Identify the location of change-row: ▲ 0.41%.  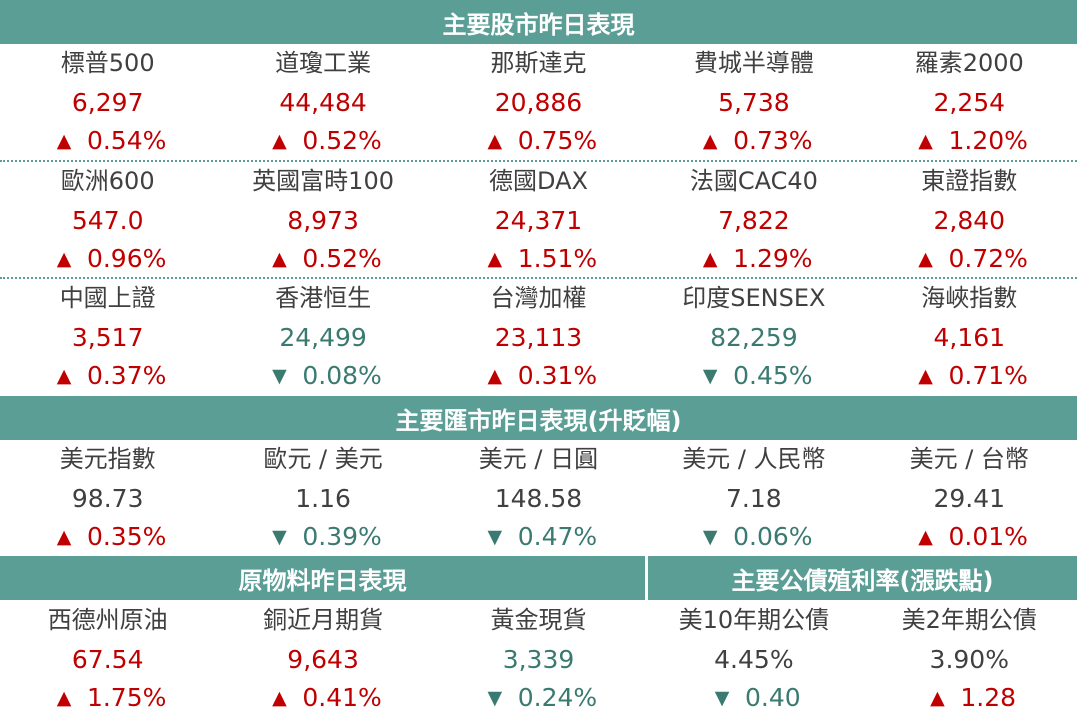
(323, 698).